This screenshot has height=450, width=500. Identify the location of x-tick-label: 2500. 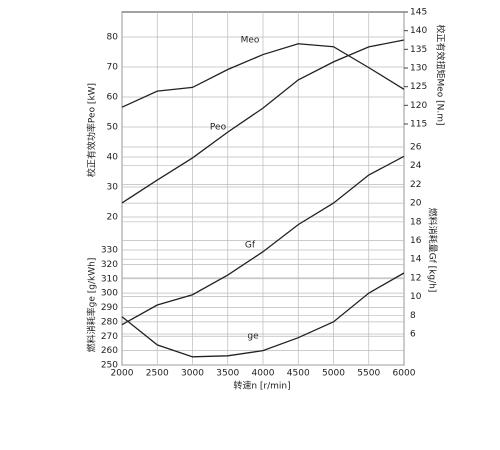
(157, 374).